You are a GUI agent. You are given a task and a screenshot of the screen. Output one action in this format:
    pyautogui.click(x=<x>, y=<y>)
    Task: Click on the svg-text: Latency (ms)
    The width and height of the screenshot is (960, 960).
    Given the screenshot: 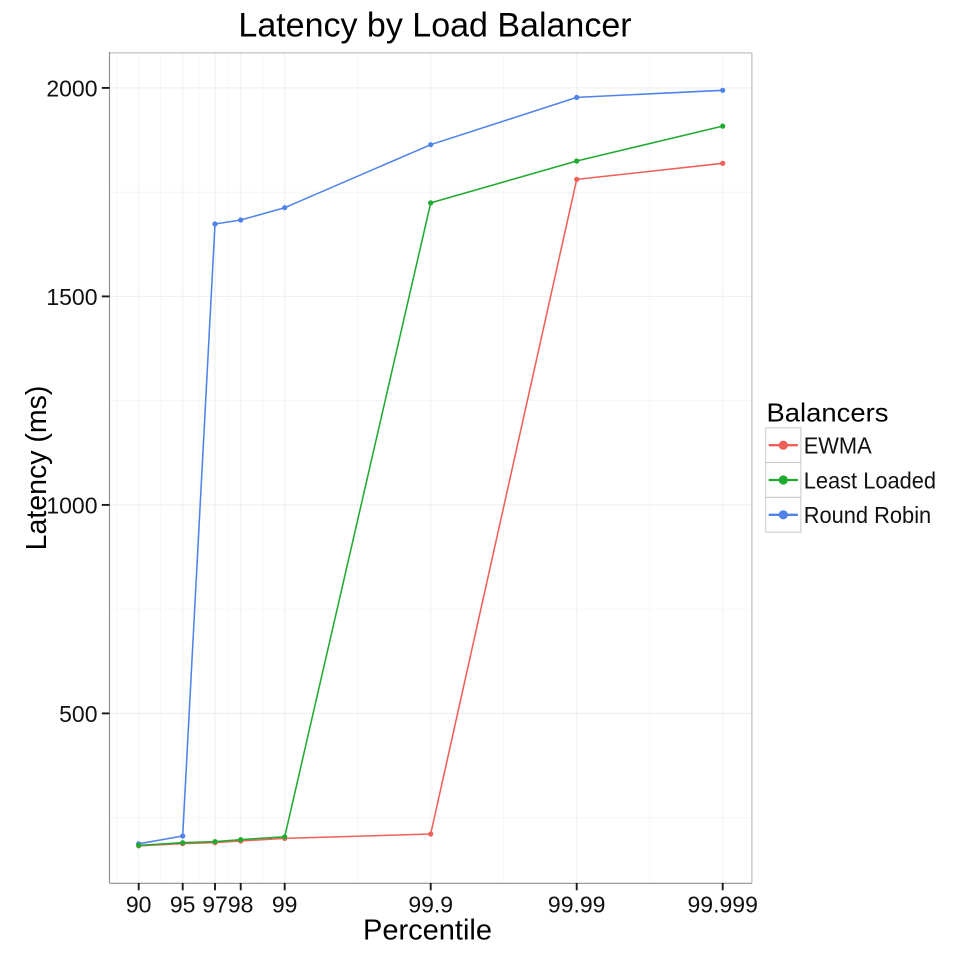 What is the action you would take?
    pyautogui.click(x=37, y=468)
    